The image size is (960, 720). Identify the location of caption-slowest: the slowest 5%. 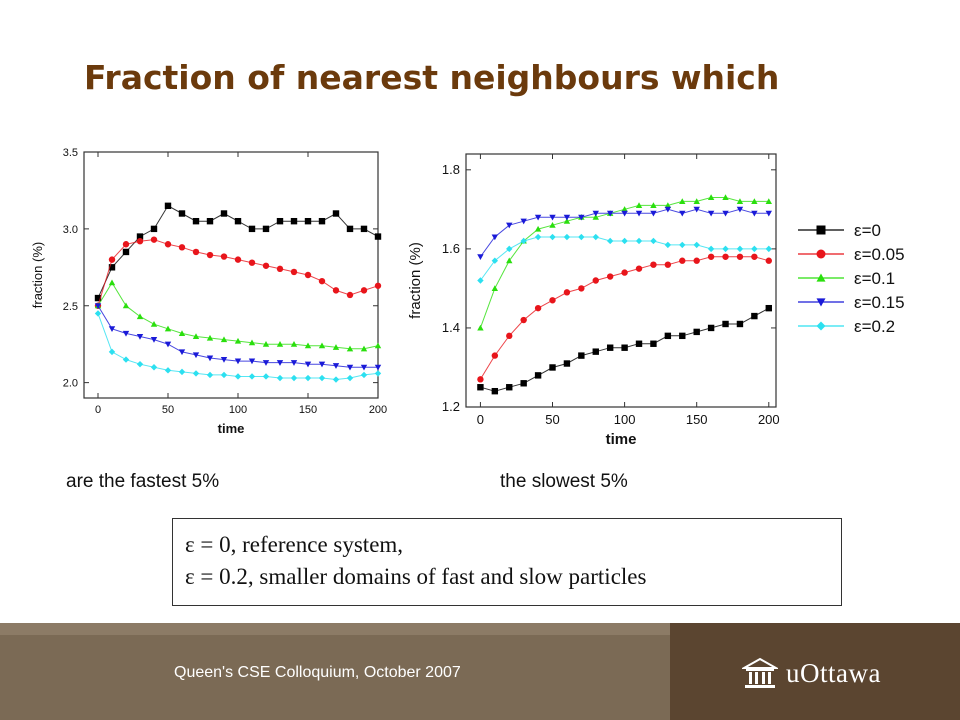
(564, 481).